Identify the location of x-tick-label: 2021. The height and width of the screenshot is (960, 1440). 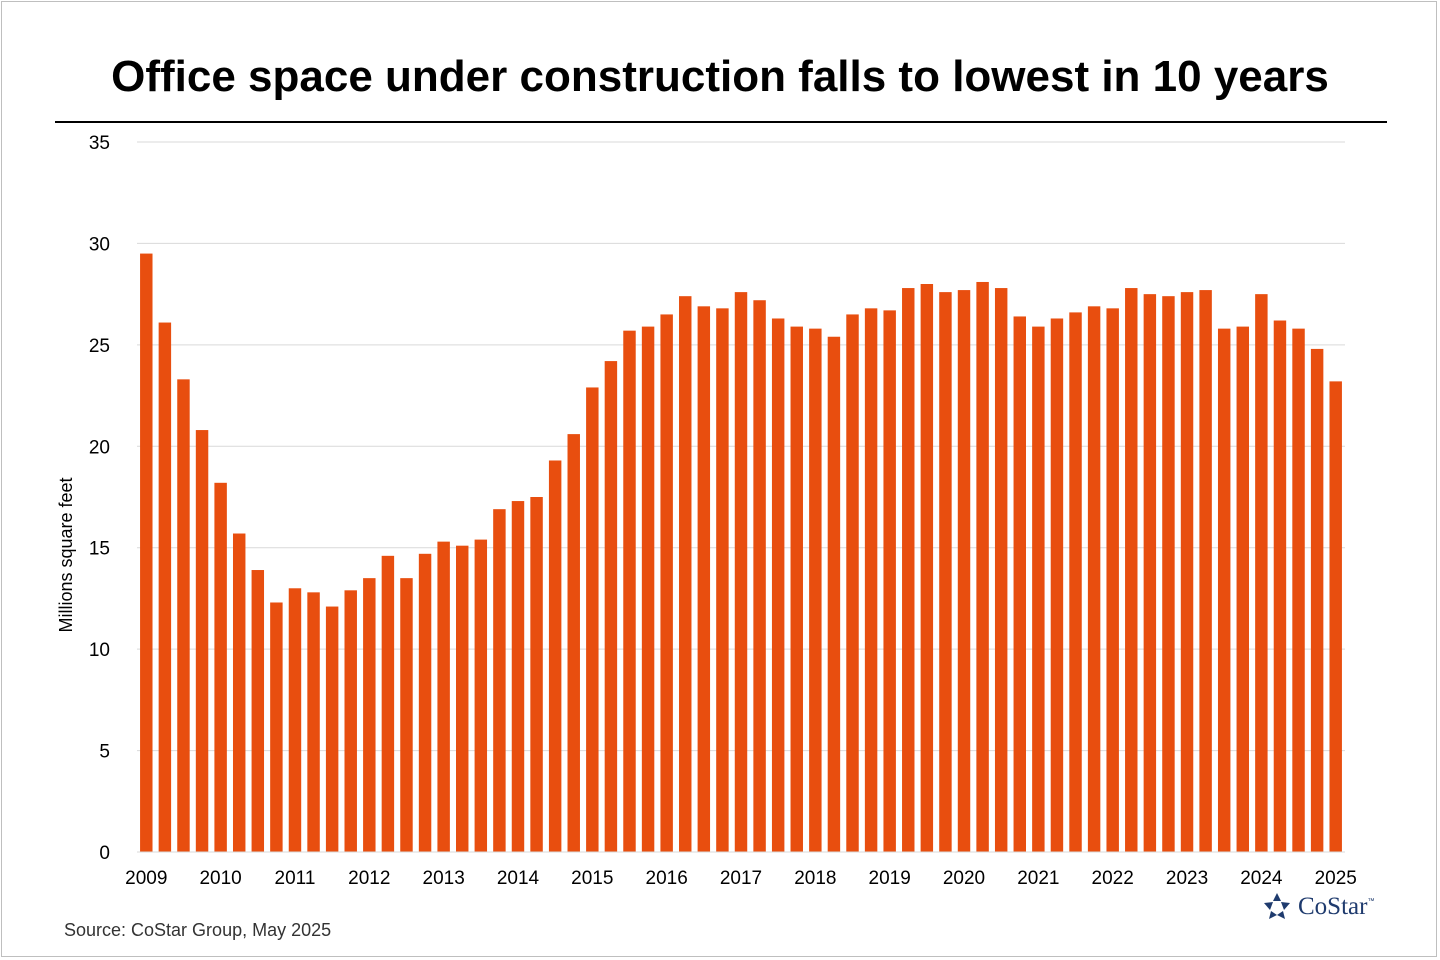
(1038, 878).